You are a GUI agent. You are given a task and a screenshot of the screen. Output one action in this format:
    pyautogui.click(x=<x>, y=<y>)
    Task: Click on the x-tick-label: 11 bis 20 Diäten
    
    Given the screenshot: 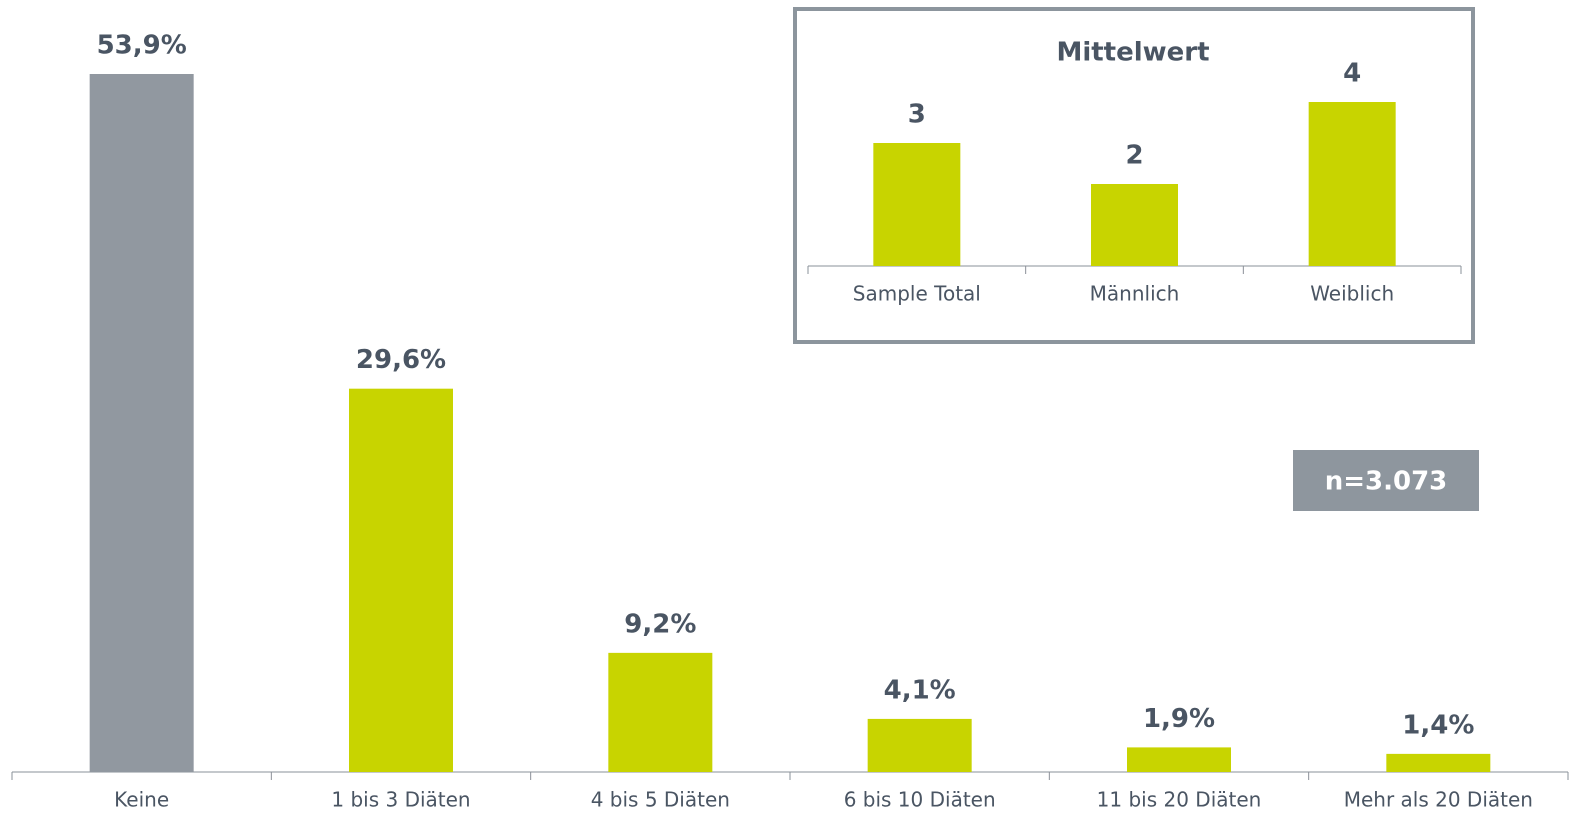 What is the action you would take?
    pyautogui.click(x=1179, y=800)
    